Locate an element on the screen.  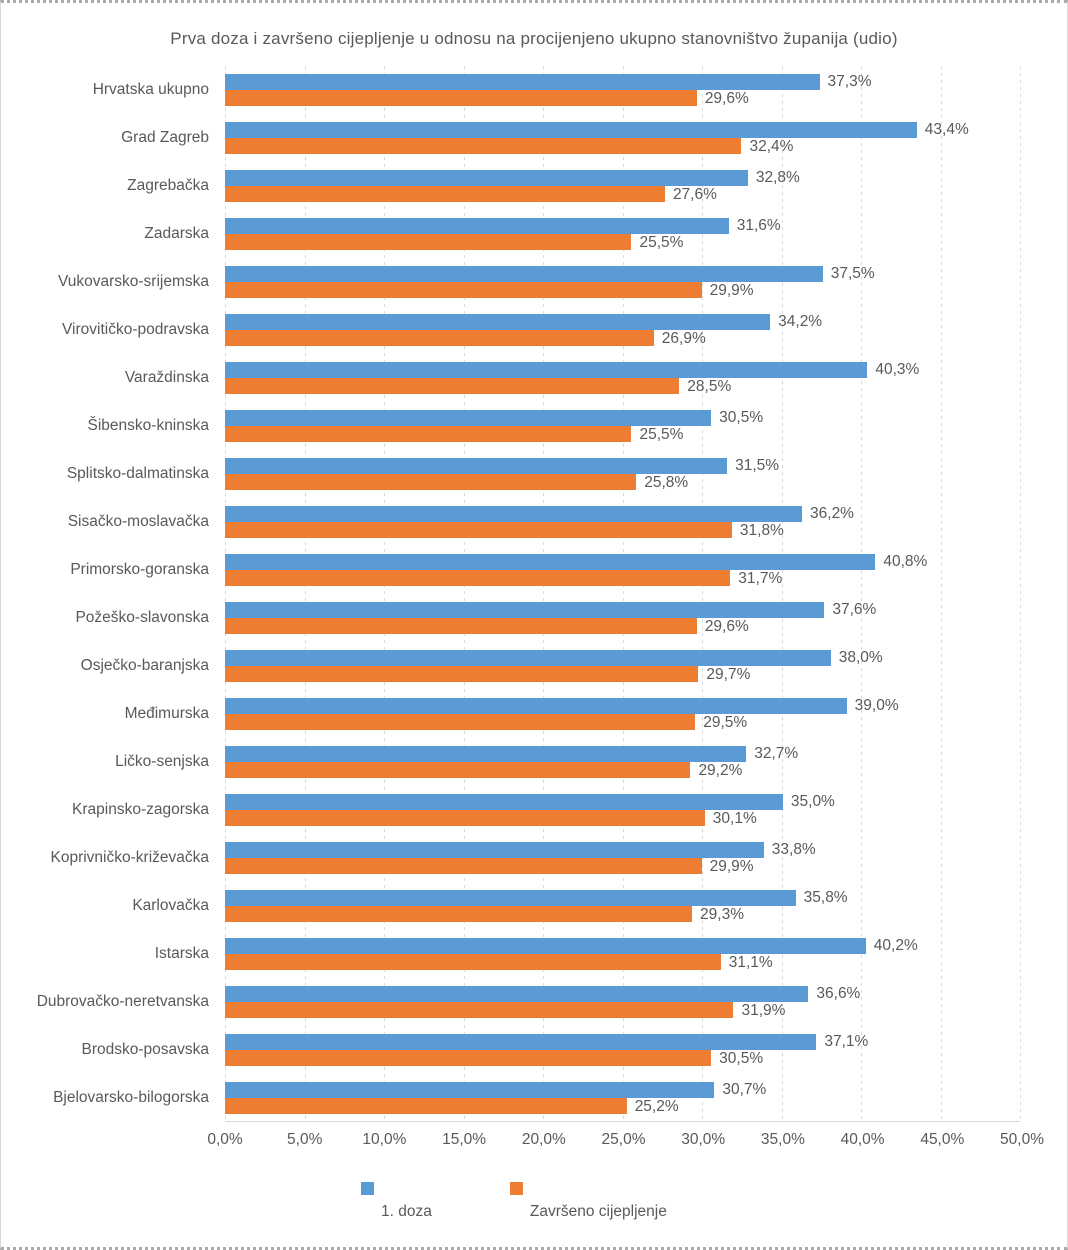
data-label-completed: 31,8% is located at coordinates (761, 530).